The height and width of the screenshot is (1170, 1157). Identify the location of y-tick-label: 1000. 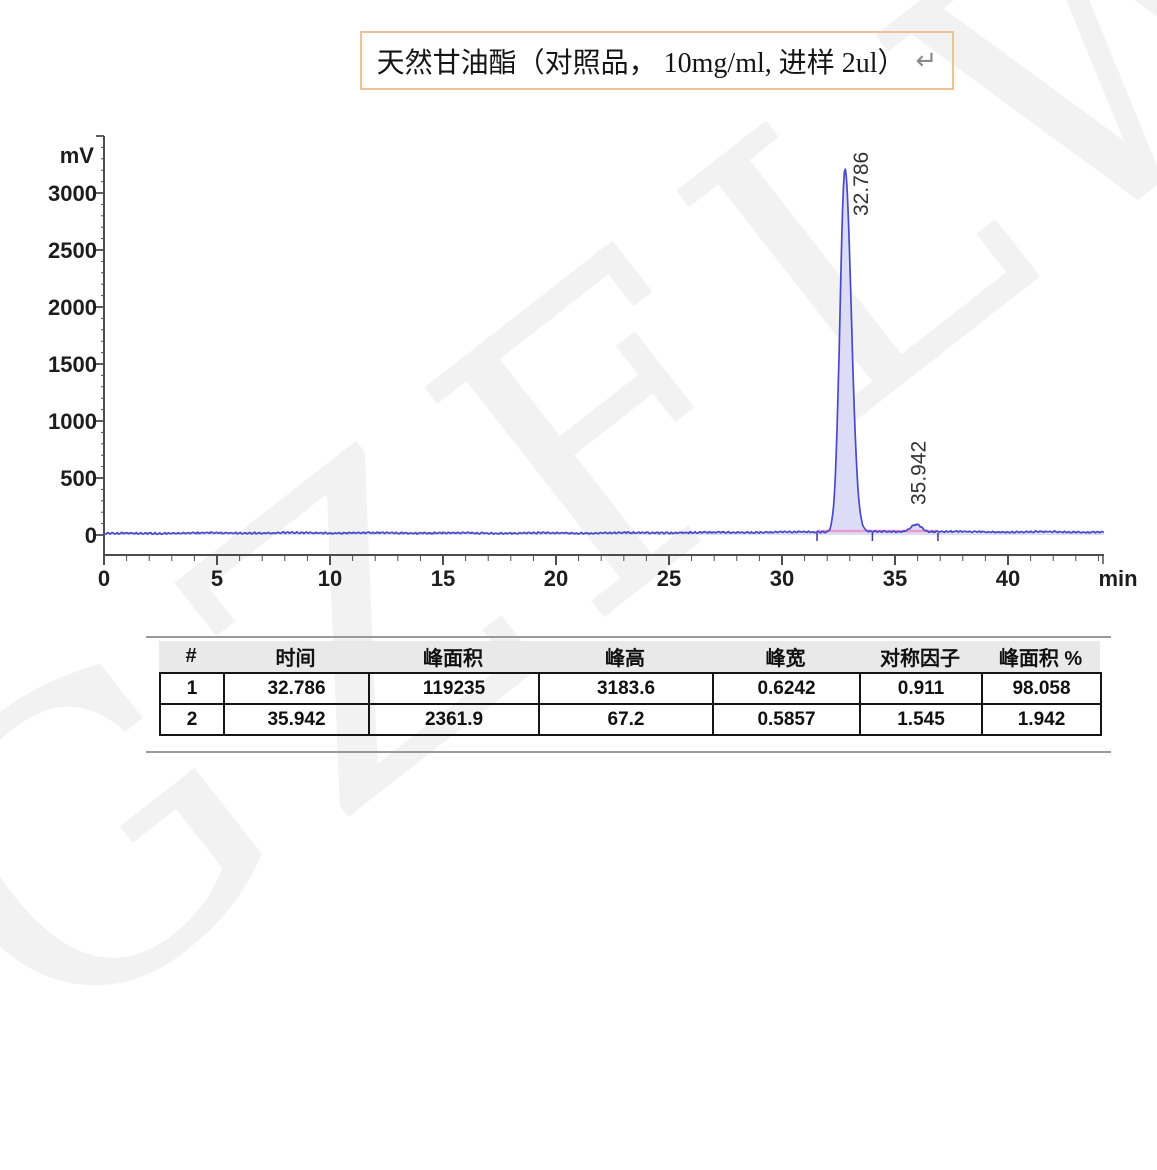
(72, 421).